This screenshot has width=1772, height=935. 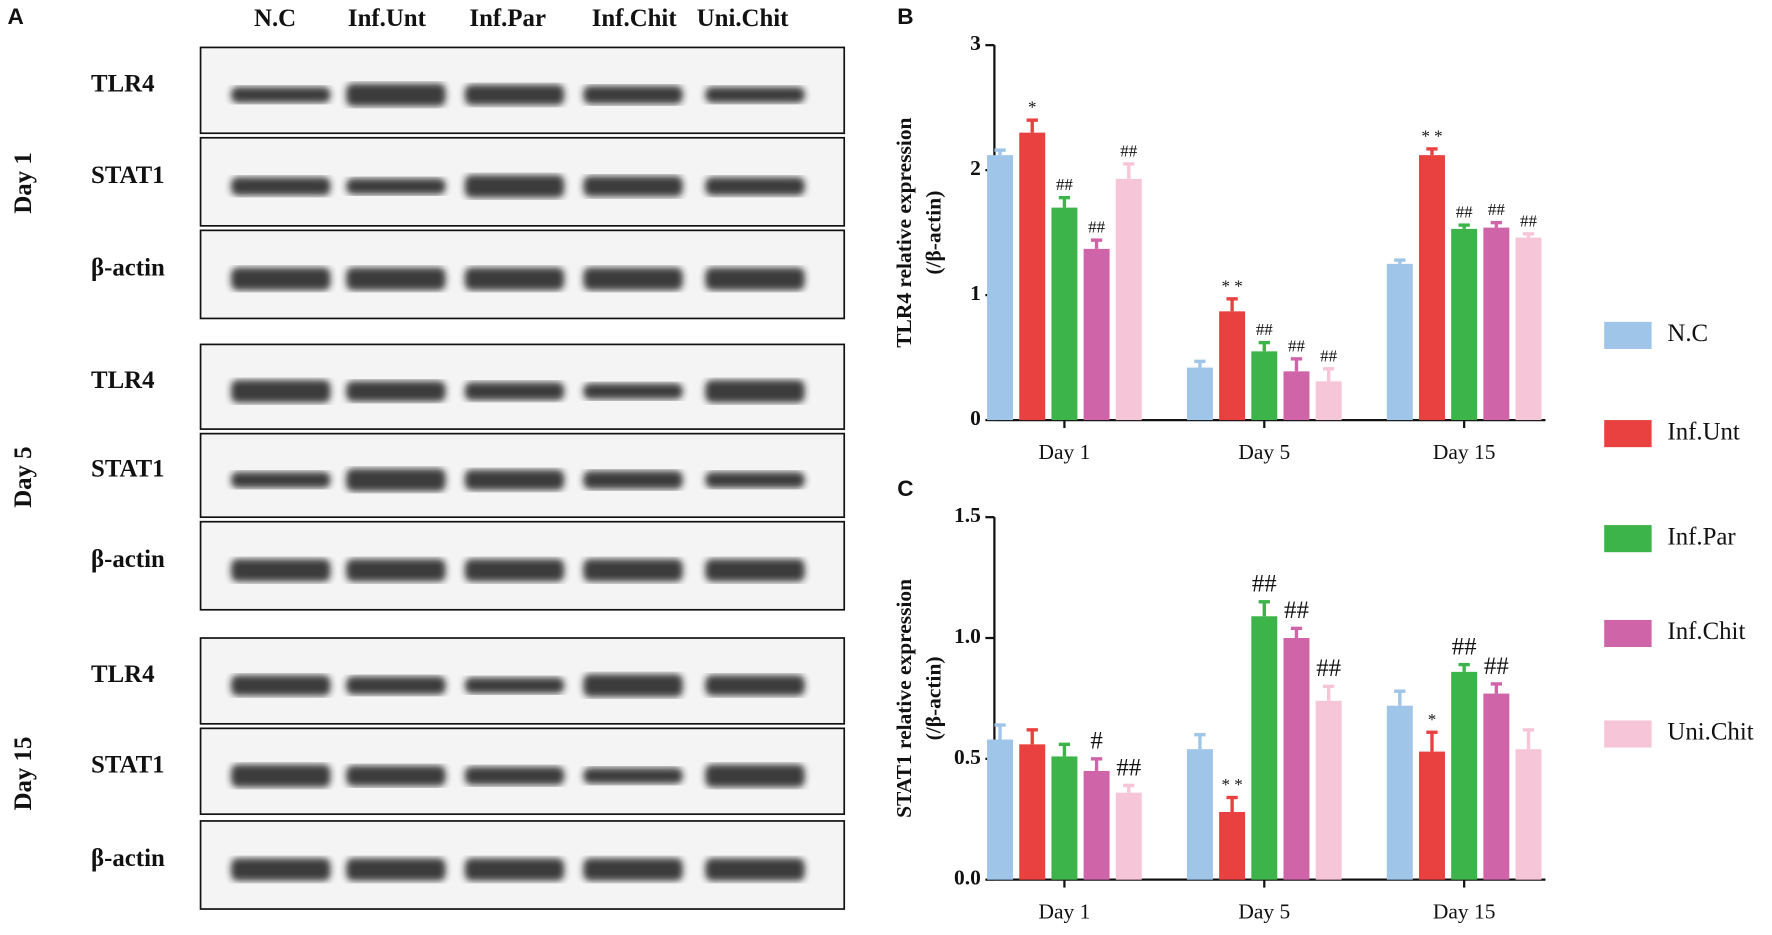 I want to click on y-axis-label: TLR4 relative expression, so click(x=904, y=232).